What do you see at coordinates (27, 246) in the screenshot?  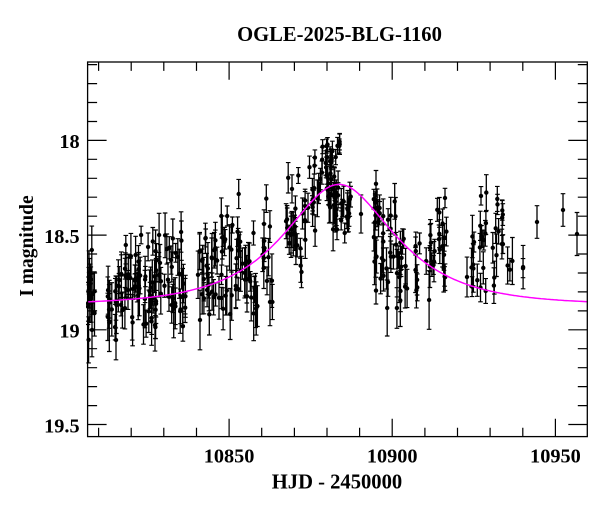 I see `svg-text: I magnitude` at bounding box center [27, 246].